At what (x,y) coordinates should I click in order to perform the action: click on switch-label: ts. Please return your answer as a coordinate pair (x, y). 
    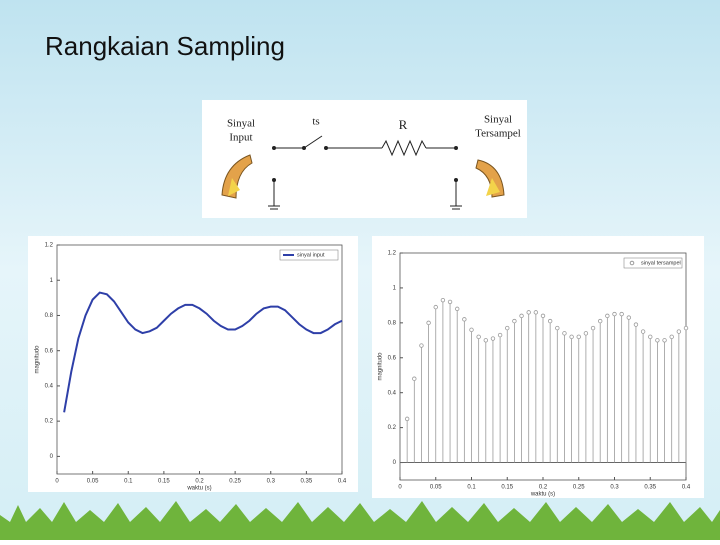
    Looking at the image, I should click on (315, 122).